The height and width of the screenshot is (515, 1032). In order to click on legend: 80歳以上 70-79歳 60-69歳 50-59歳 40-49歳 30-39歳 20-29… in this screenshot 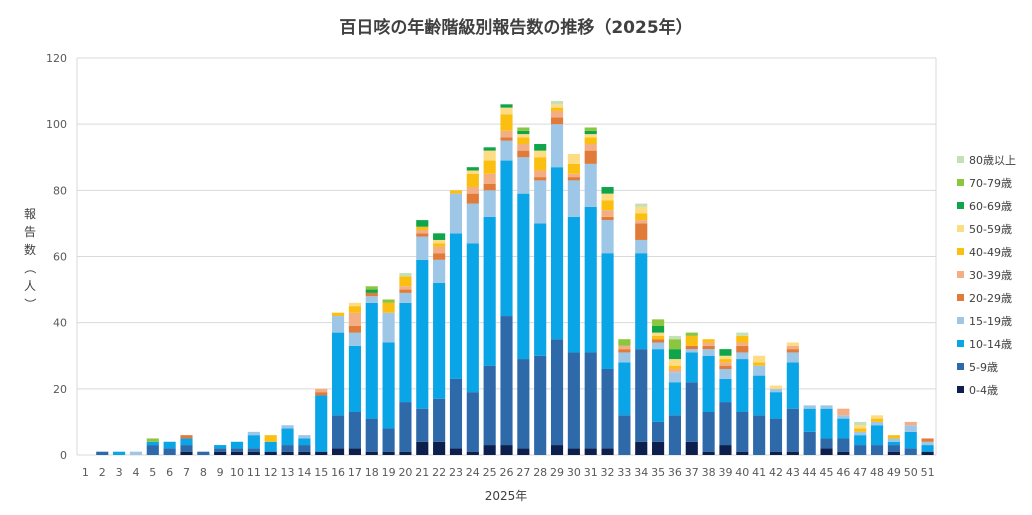, I will do `click(986, 275)`.